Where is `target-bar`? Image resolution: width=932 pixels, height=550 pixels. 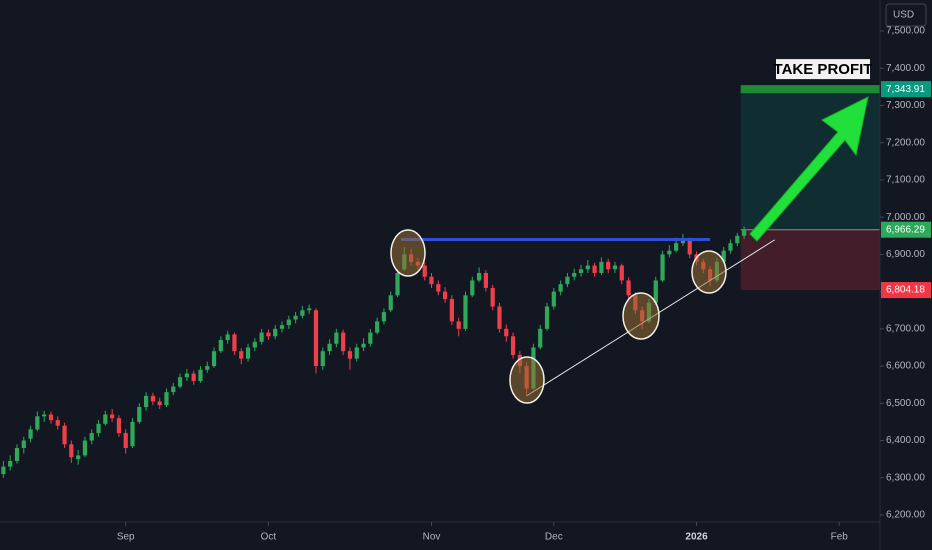
target-bar is located at coordinates (810, 89).